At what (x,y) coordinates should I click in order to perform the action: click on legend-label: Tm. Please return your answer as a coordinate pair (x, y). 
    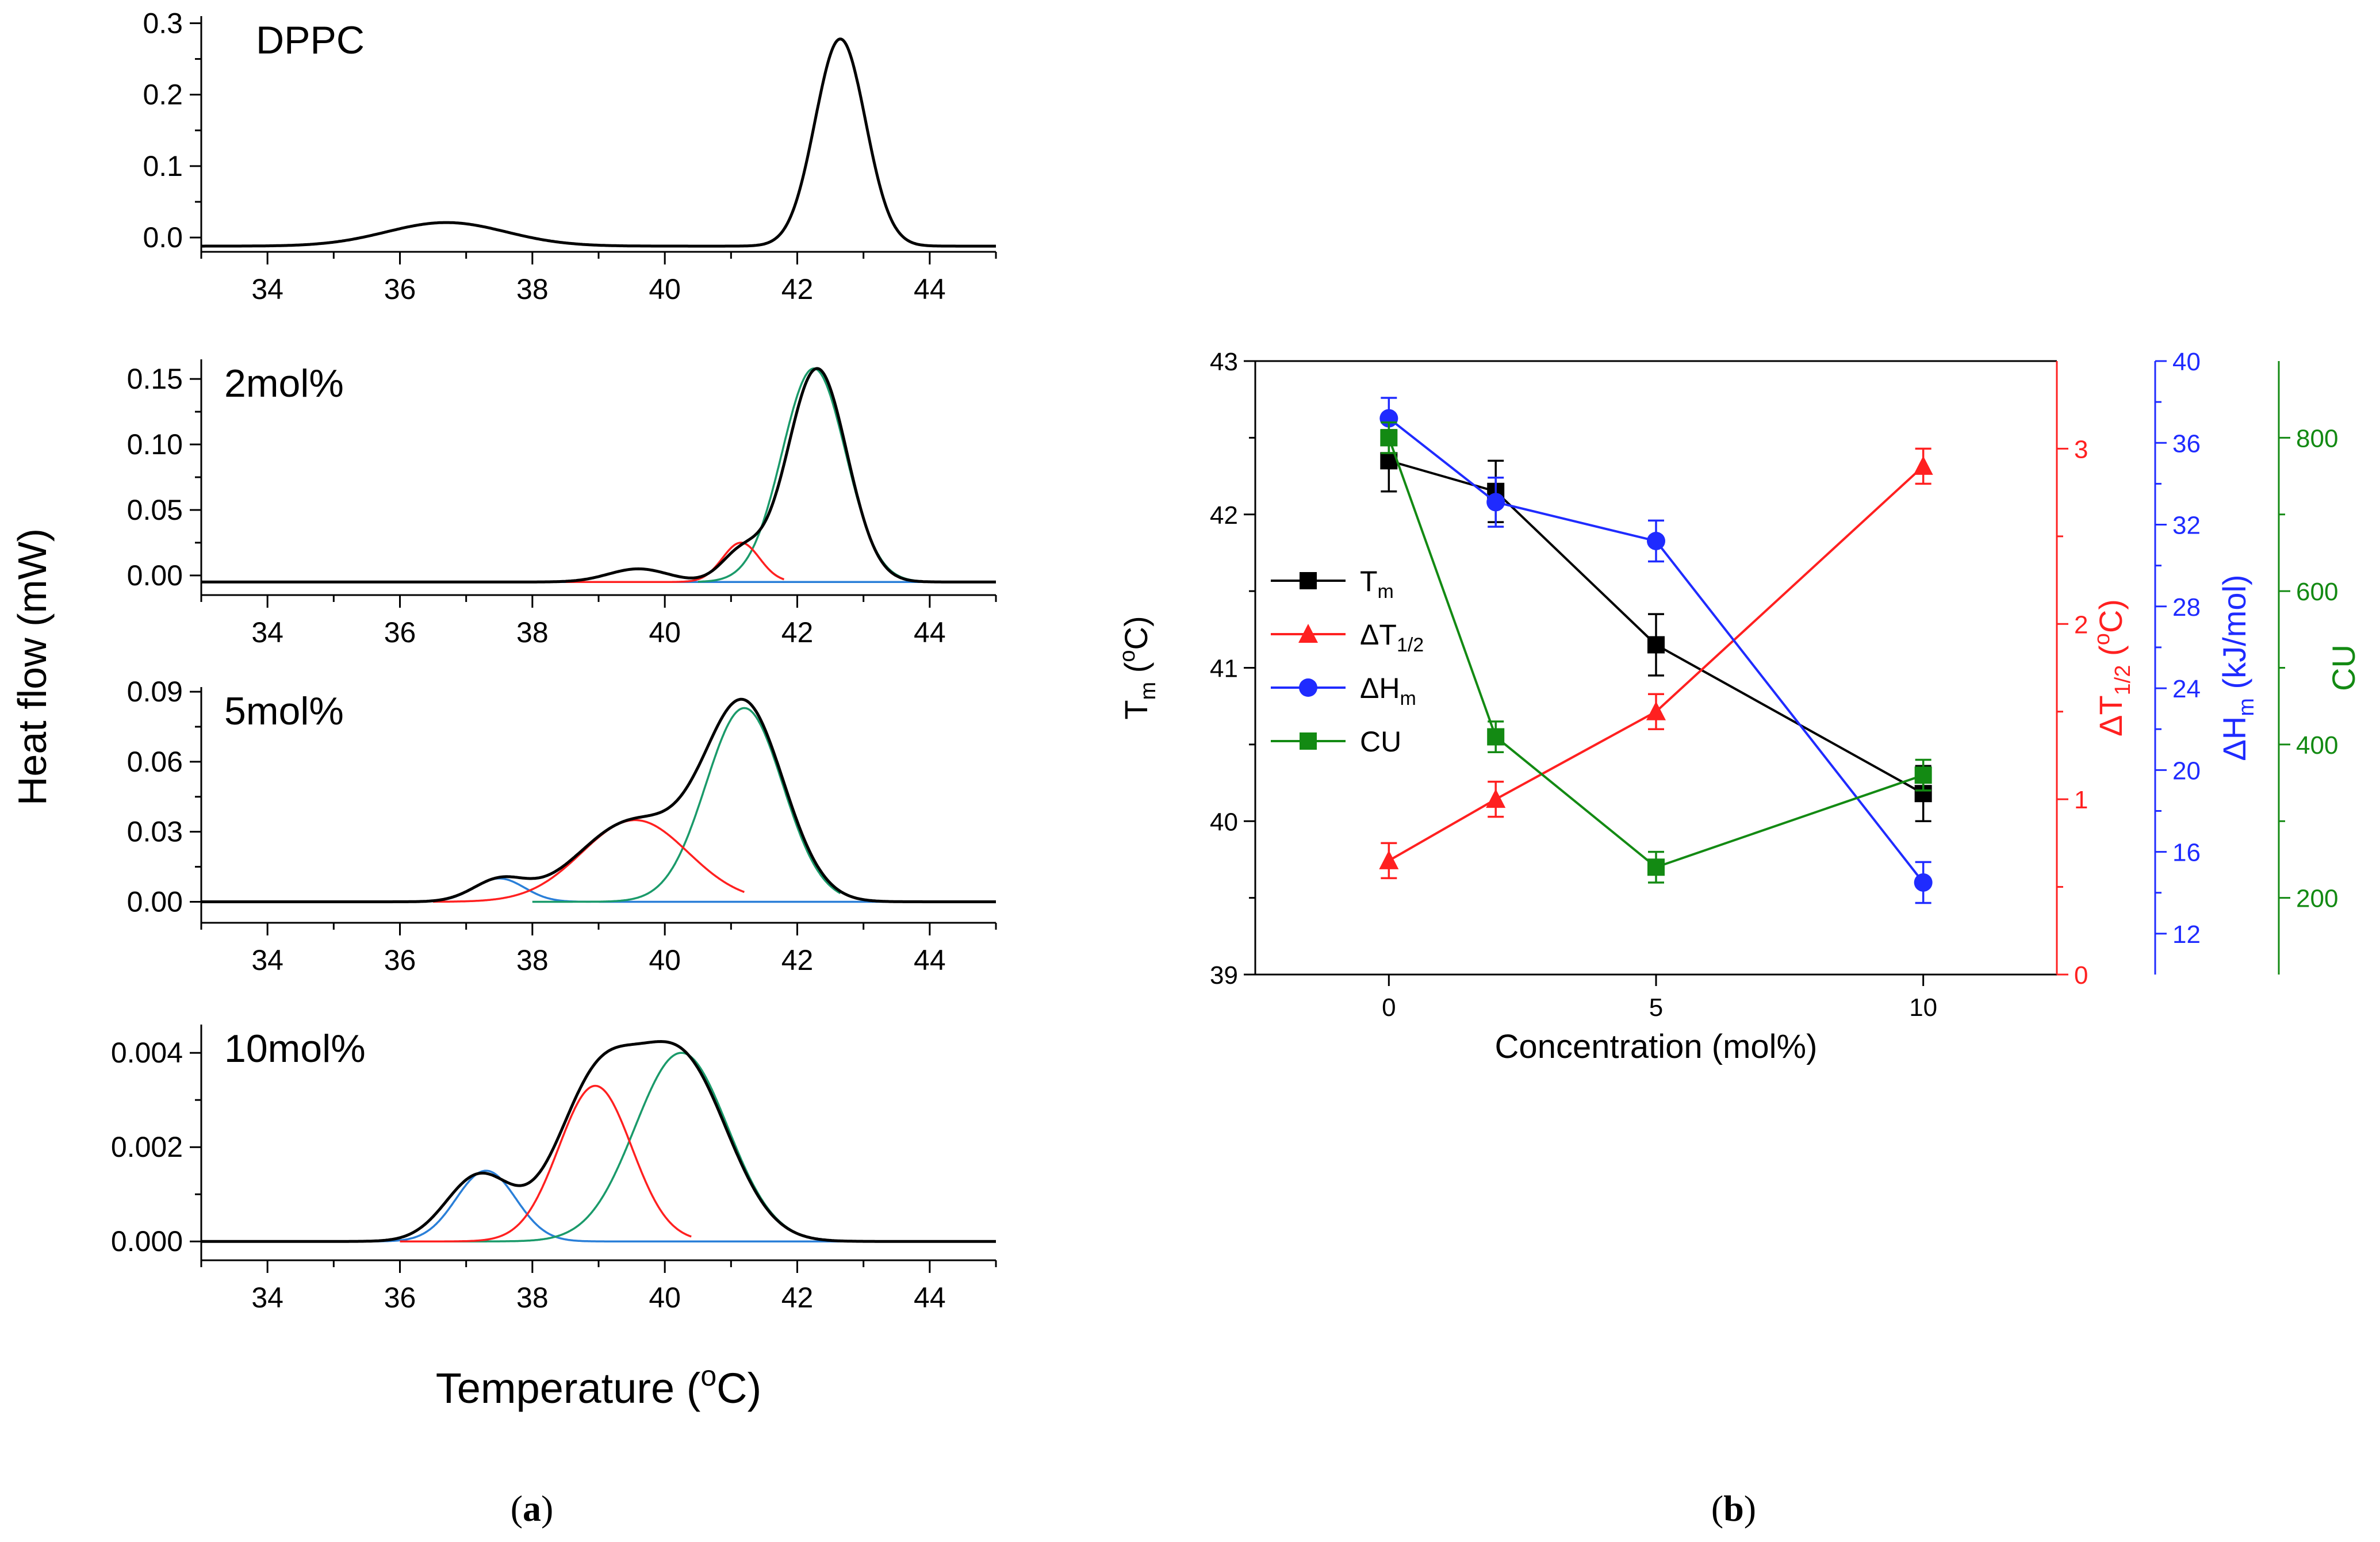
    Looking at the image, I should click on (1377, 584).